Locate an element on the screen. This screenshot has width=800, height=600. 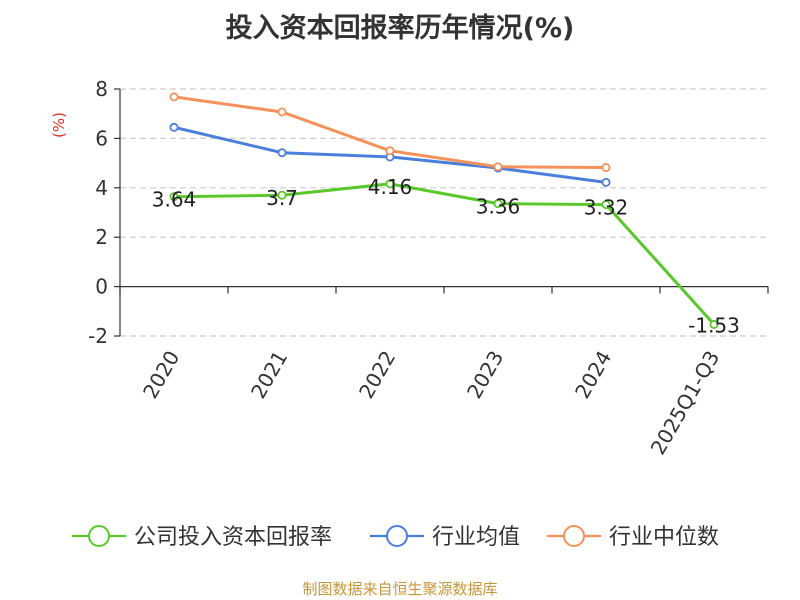
x-tick-label: 2023 is located at coordinates (485, 375).